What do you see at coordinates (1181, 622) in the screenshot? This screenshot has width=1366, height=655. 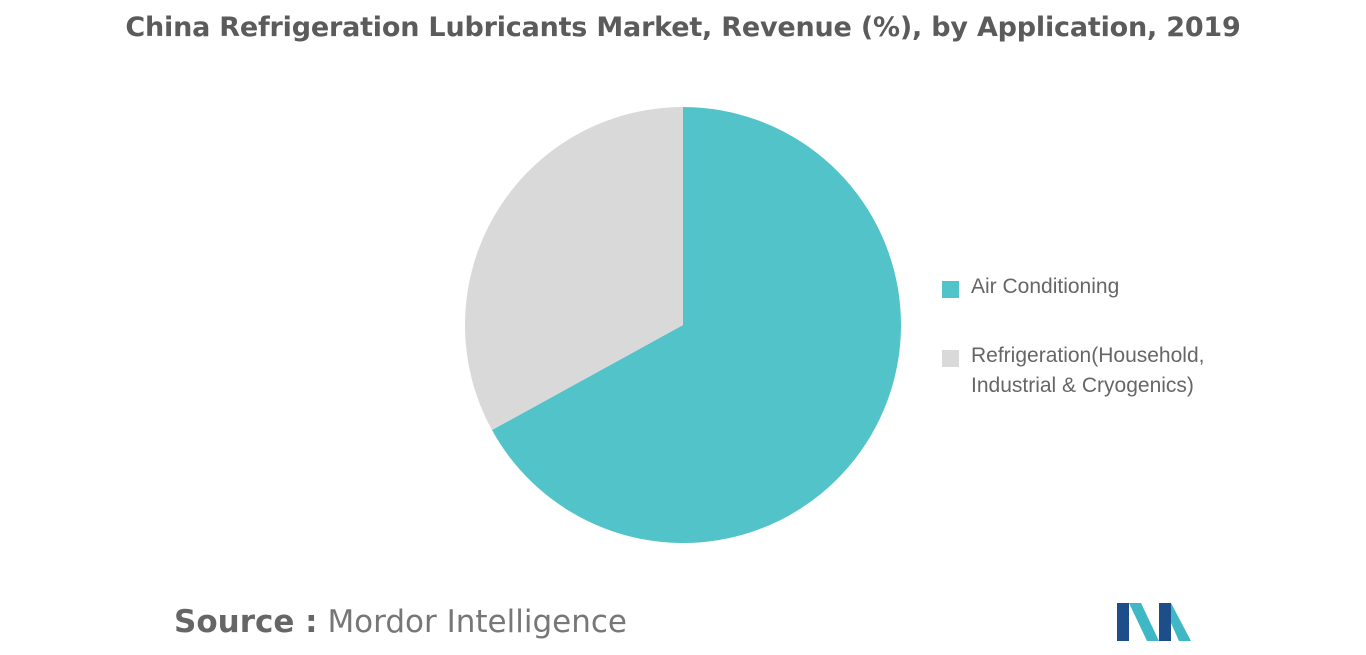 I see `logo-right-diagonal` at bounding box center [1181, 622].